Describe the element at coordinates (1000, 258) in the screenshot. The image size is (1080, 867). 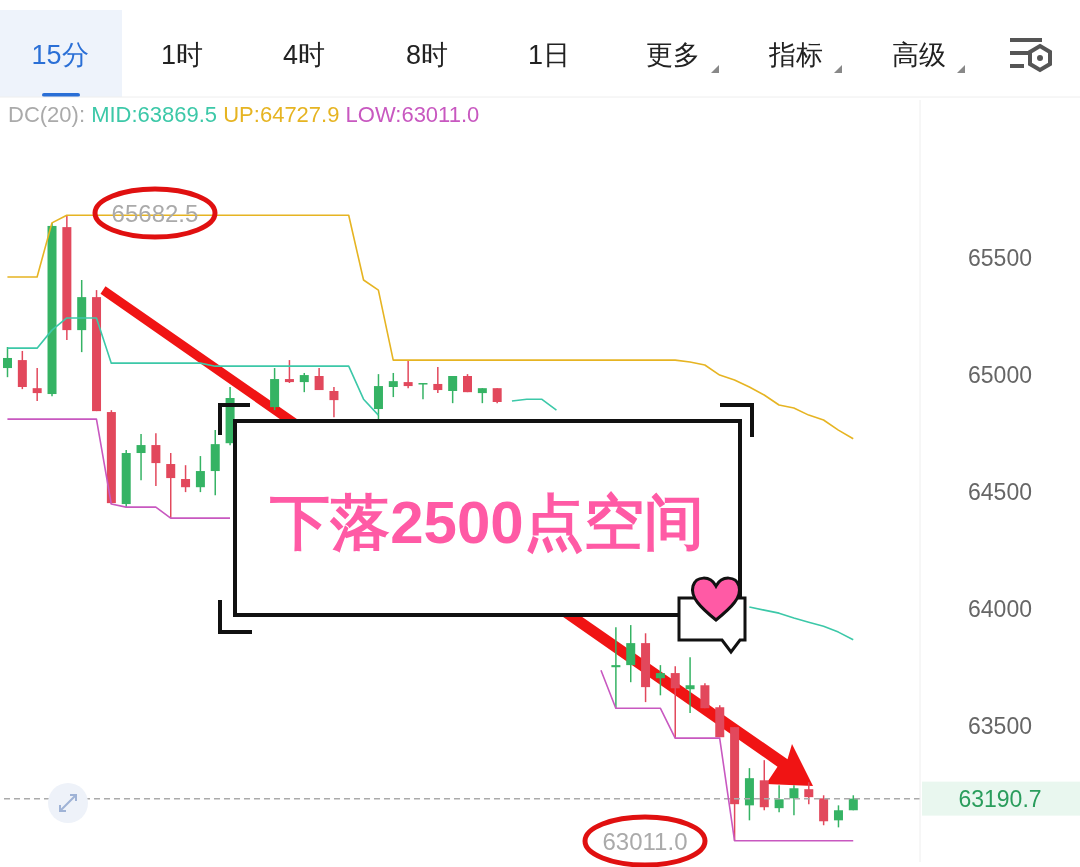
I see `y-tick-label: 65500` at that location.